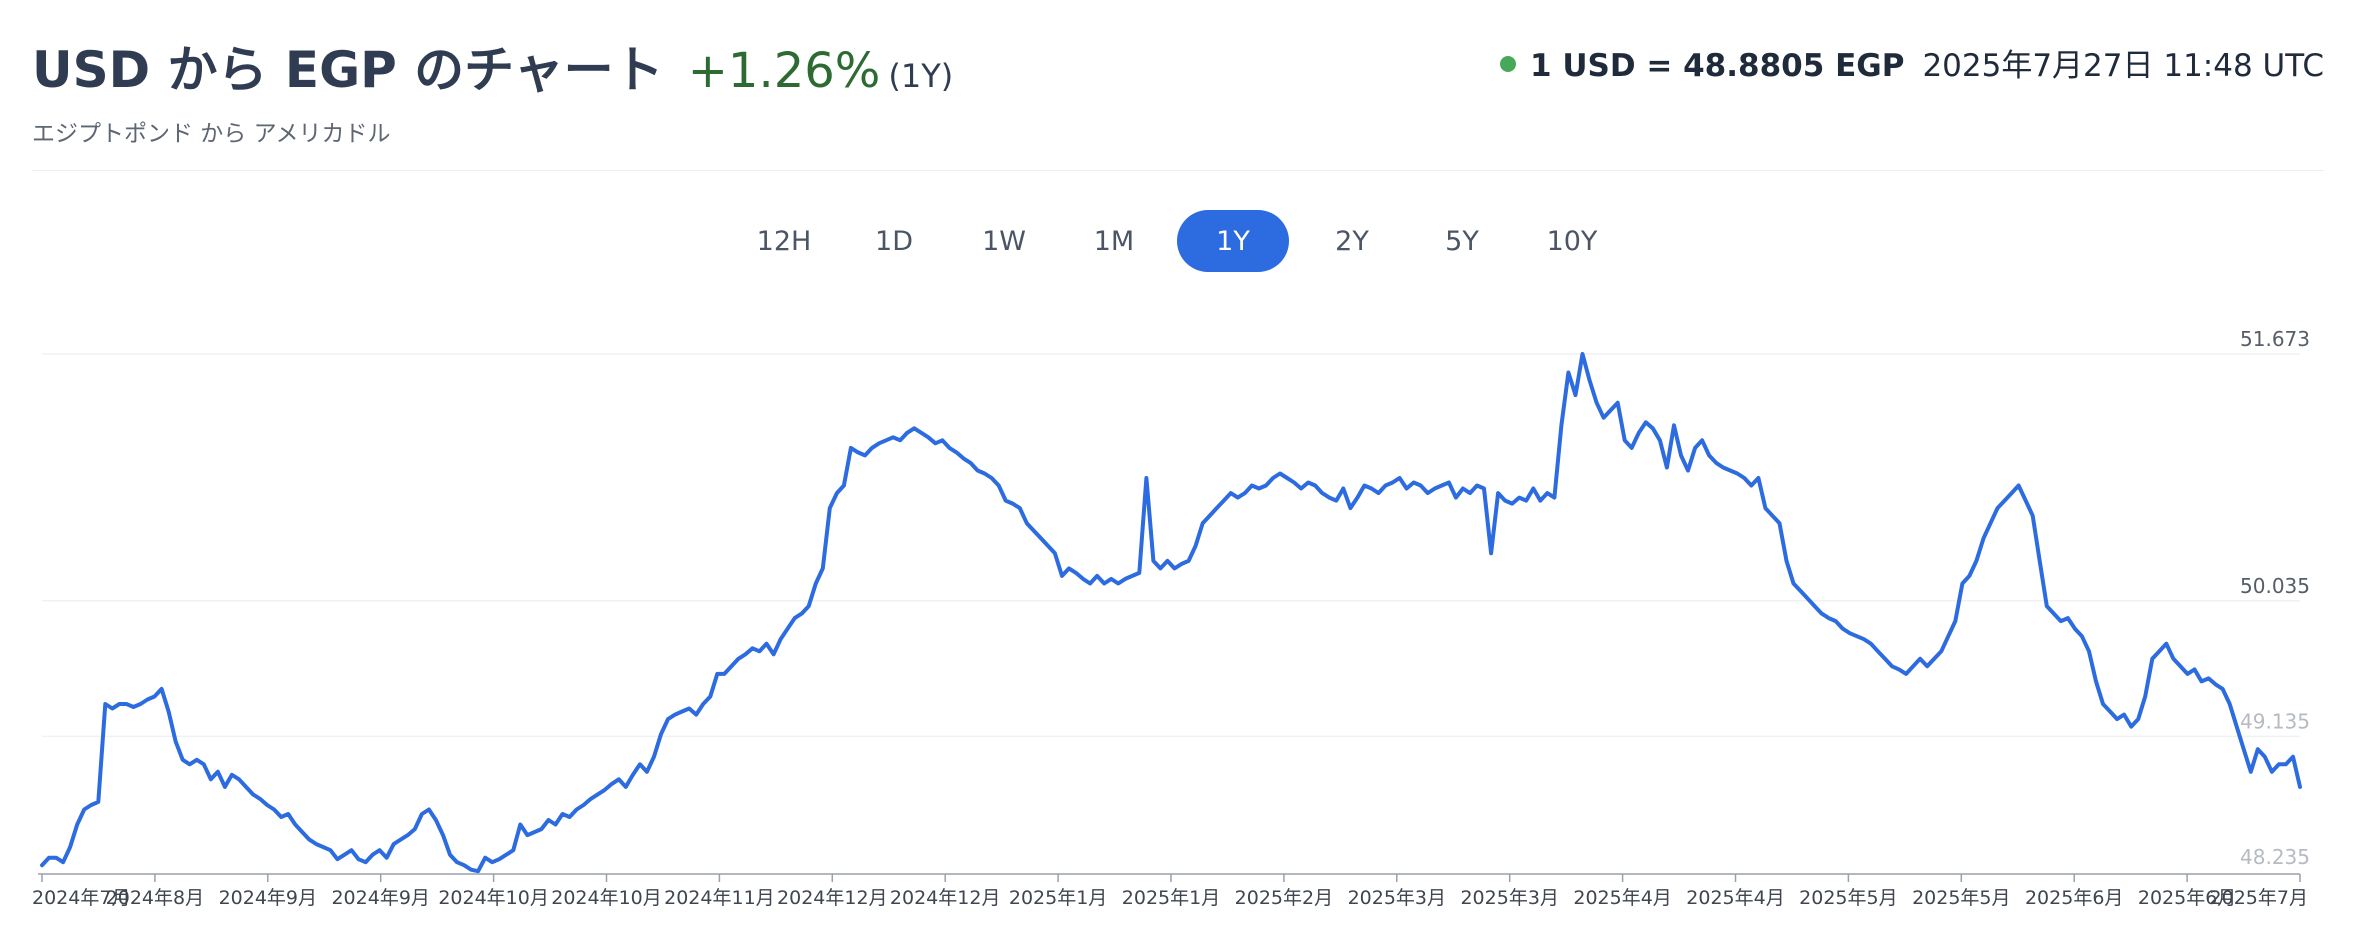 This screenshot has height=928, width=2356. I want to click on y-axis-ticks: 51.673 50.035 49.135 48.235, so click(2275, 598).